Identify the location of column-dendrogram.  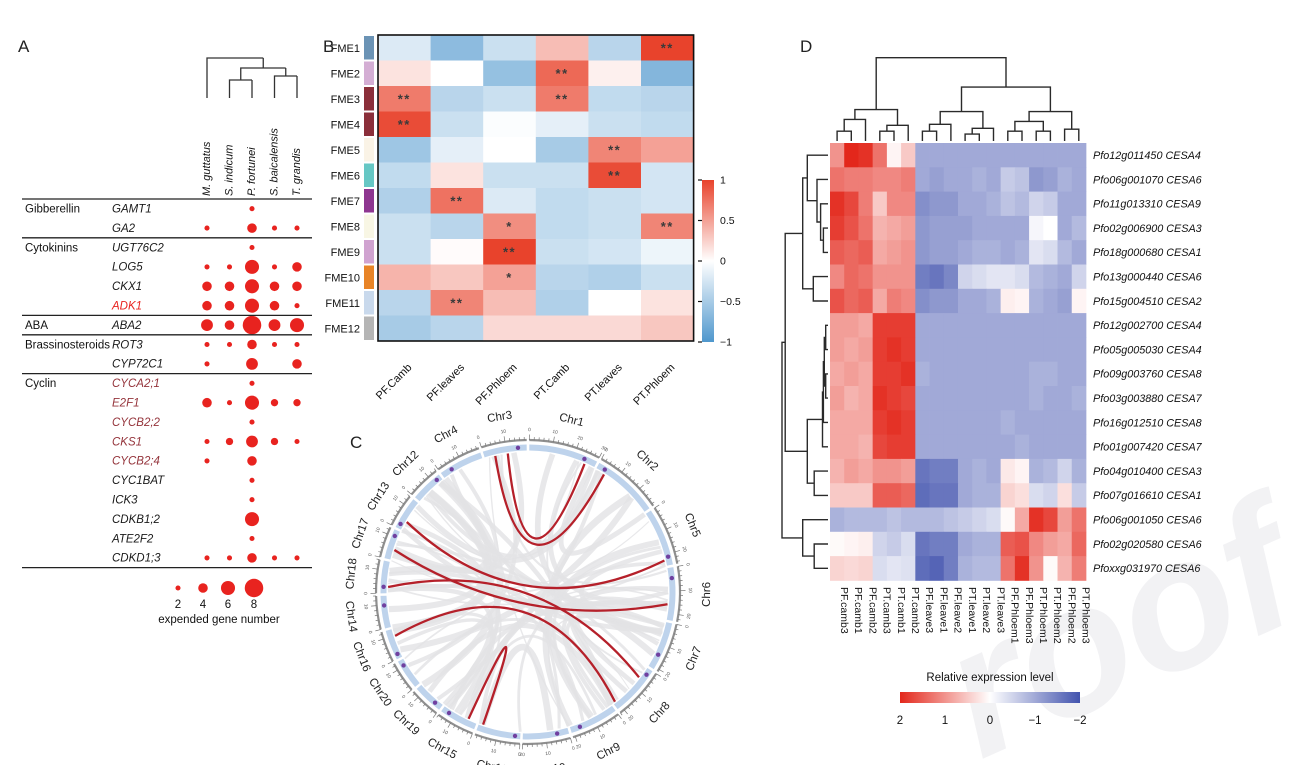
(958, 99).